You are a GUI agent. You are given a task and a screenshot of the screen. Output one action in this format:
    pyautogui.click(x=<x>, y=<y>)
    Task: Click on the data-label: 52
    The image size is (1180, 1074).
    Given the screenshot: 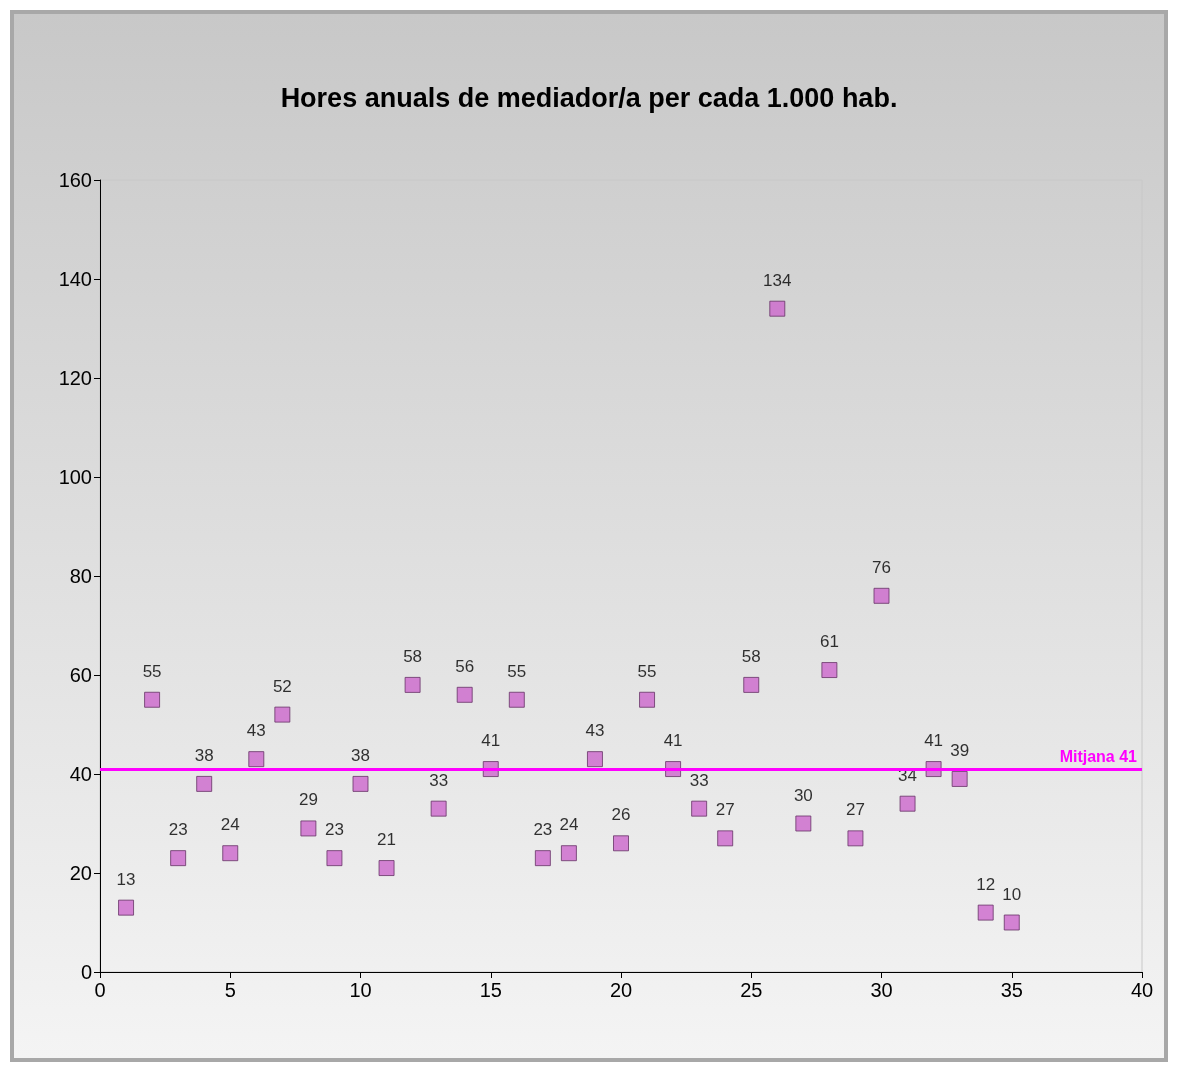 What is the action you would take?
    pyautogui.click(x=282, y=686)
    